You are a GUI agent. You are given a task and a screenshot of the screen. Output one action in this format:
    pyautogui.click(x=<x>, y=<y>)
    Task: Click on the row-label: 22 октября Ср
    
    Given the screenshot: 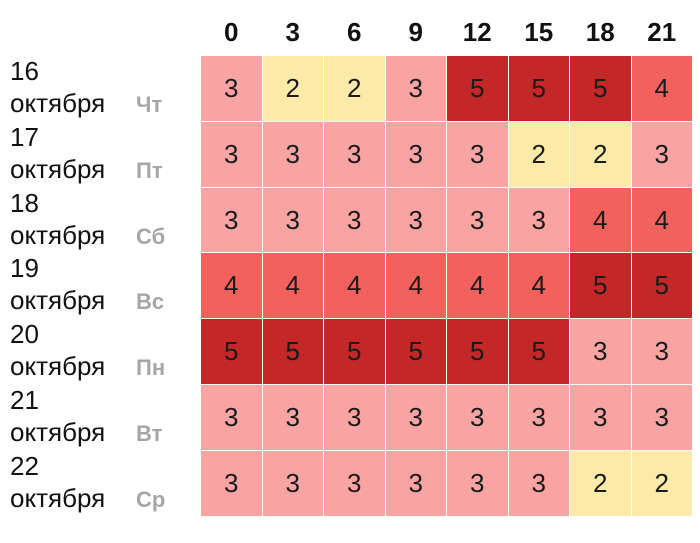 What is the action you would take?
    pyautogui.click(x=102, y=483)
    